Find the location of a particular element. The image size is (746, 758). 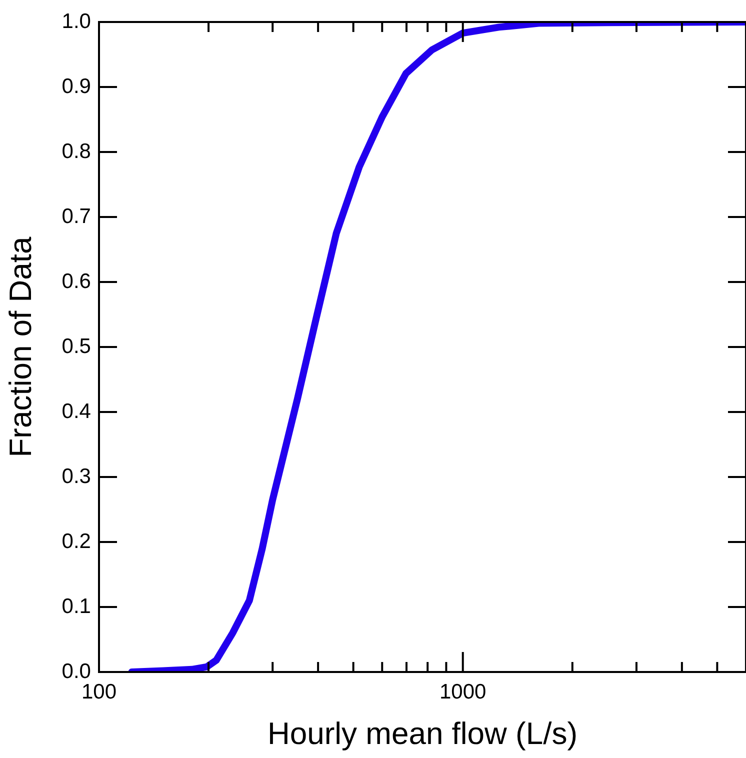

y-tick-label: 0.3 is located at coordinates (76, 476).